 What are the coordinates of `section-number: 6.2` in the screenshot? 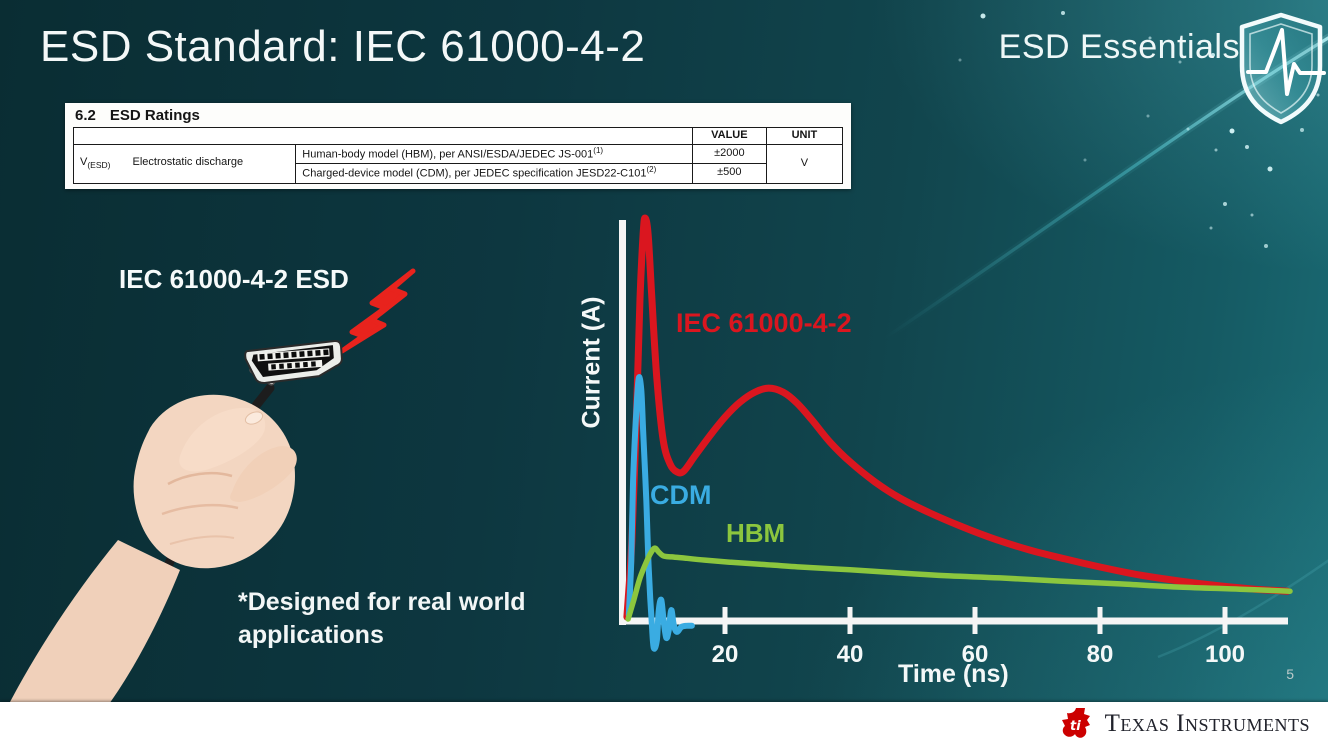 It's located at (85, 115).